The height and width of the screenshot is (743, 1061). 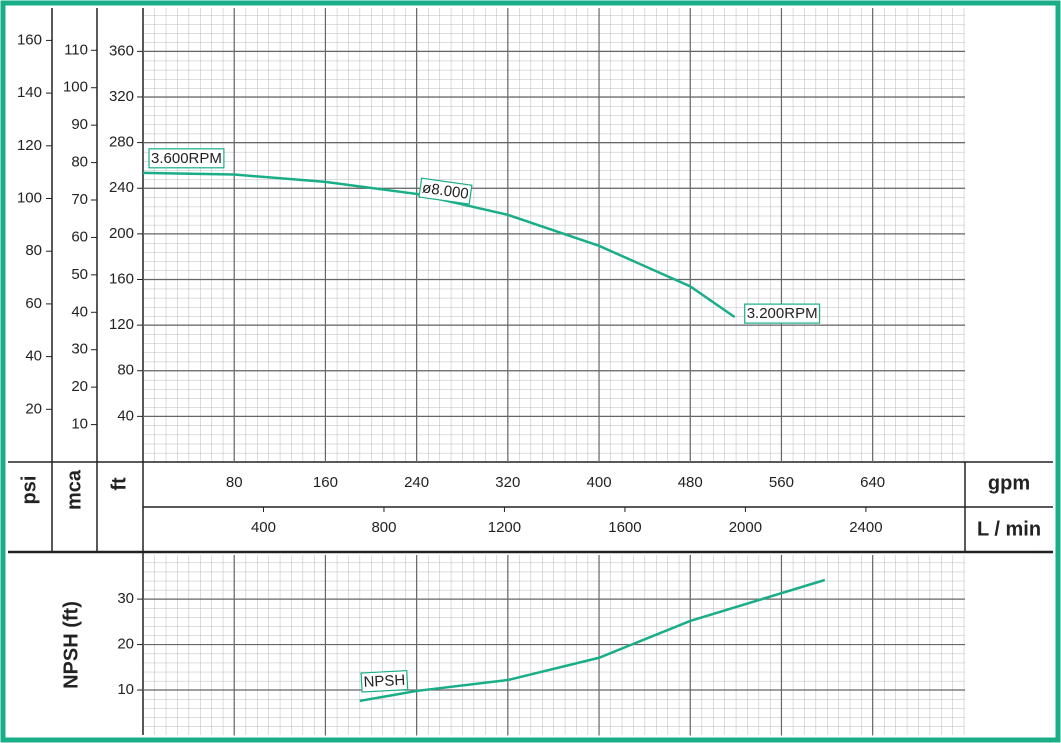 What do you see at coordinates (79, 124) in the screenshot?
I see `y2-tick-label: 90` at bounding box center [79, 124].